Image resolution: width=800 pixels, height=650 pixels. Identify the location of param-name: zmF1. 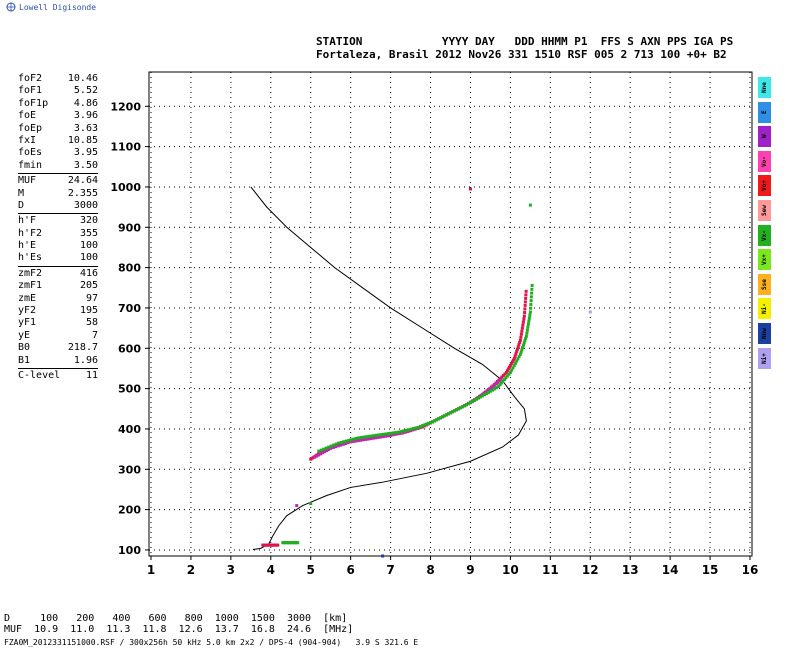
(30, 286).